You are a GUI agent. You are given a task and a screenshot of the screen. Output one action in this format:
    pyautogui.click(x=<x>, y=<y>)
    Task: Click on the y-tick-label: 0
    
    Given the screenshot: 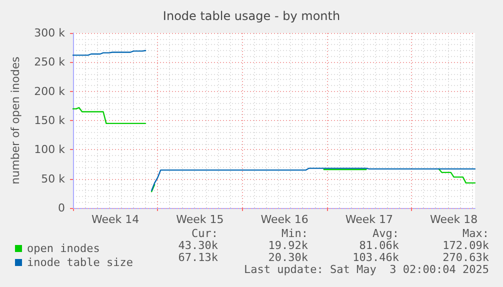 What is the action you would take?
    pyautogui.click(x=61, y=208)
    